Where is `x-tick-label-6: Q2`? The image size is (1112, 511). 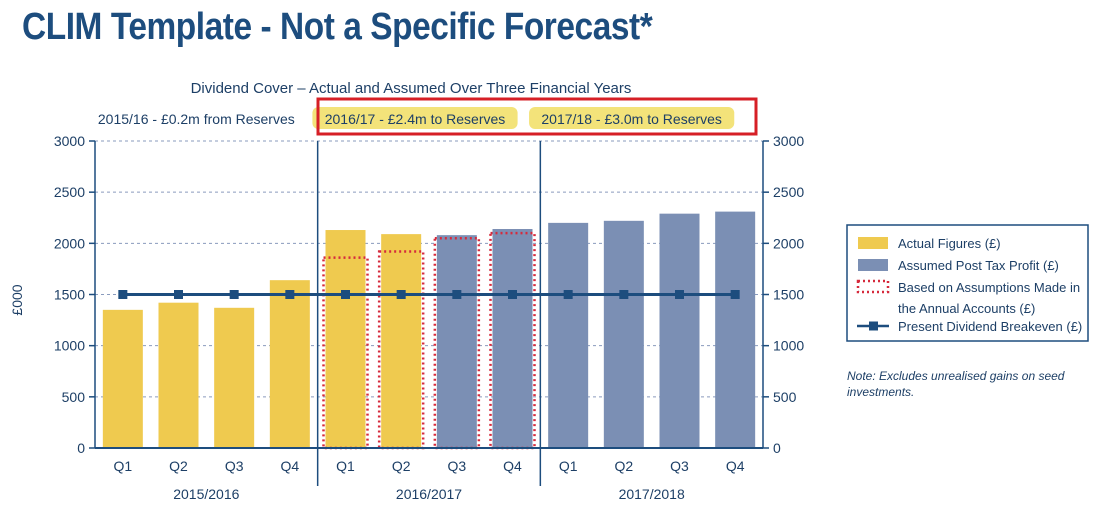
x-tick-label-6: Q2 is located at coordinates (401, 466).